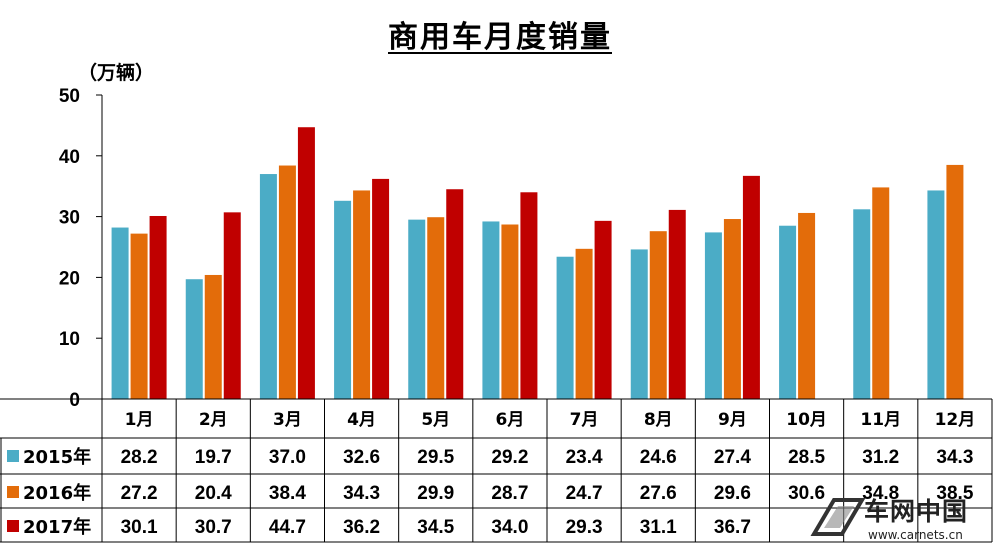 The height and width of the screenshot is (552, 1000). Describe the element at coordinates (732, 527) in the screenshot. I see `data-cell: 36.7` at that location.